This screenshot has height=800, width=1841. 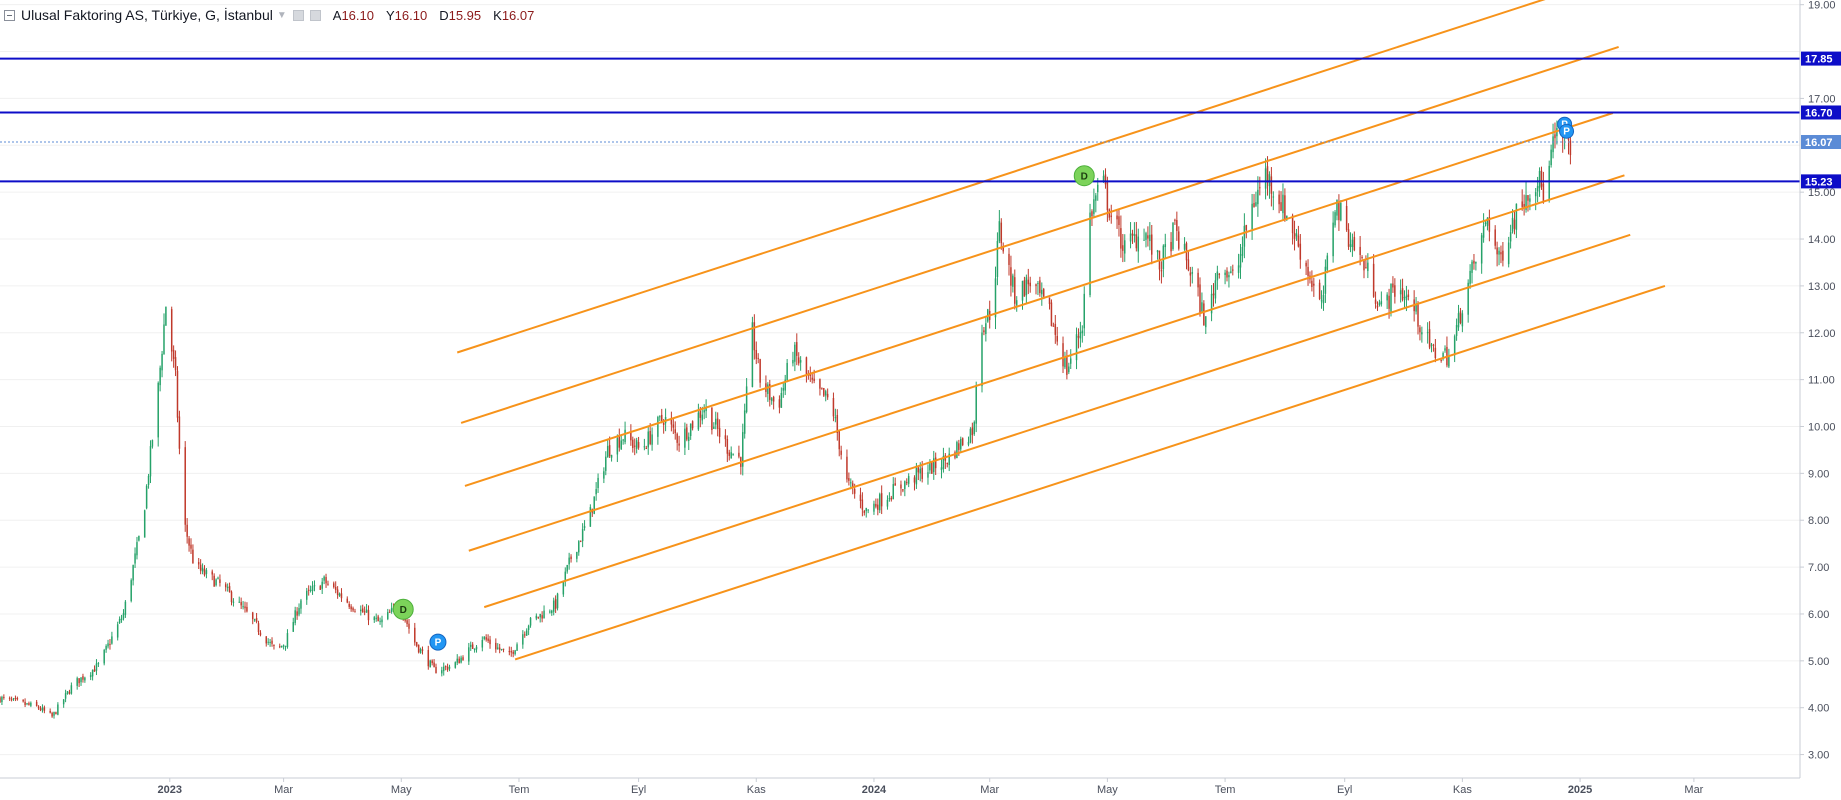 I want to click on indicator-close-icon, so click(x=315, y=15).